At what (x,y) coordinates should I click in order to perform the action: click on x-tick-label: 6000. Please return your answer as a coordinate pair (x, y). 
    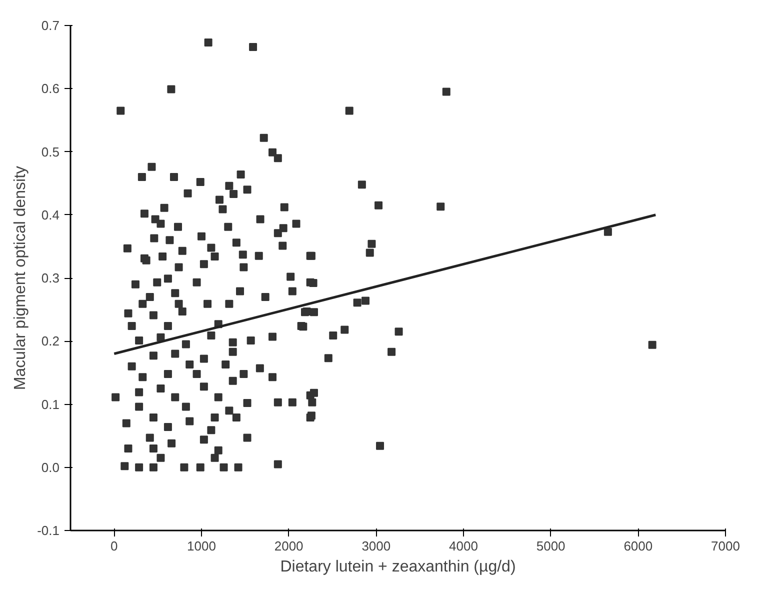
    Looking at the image, I should click on (638, 546).